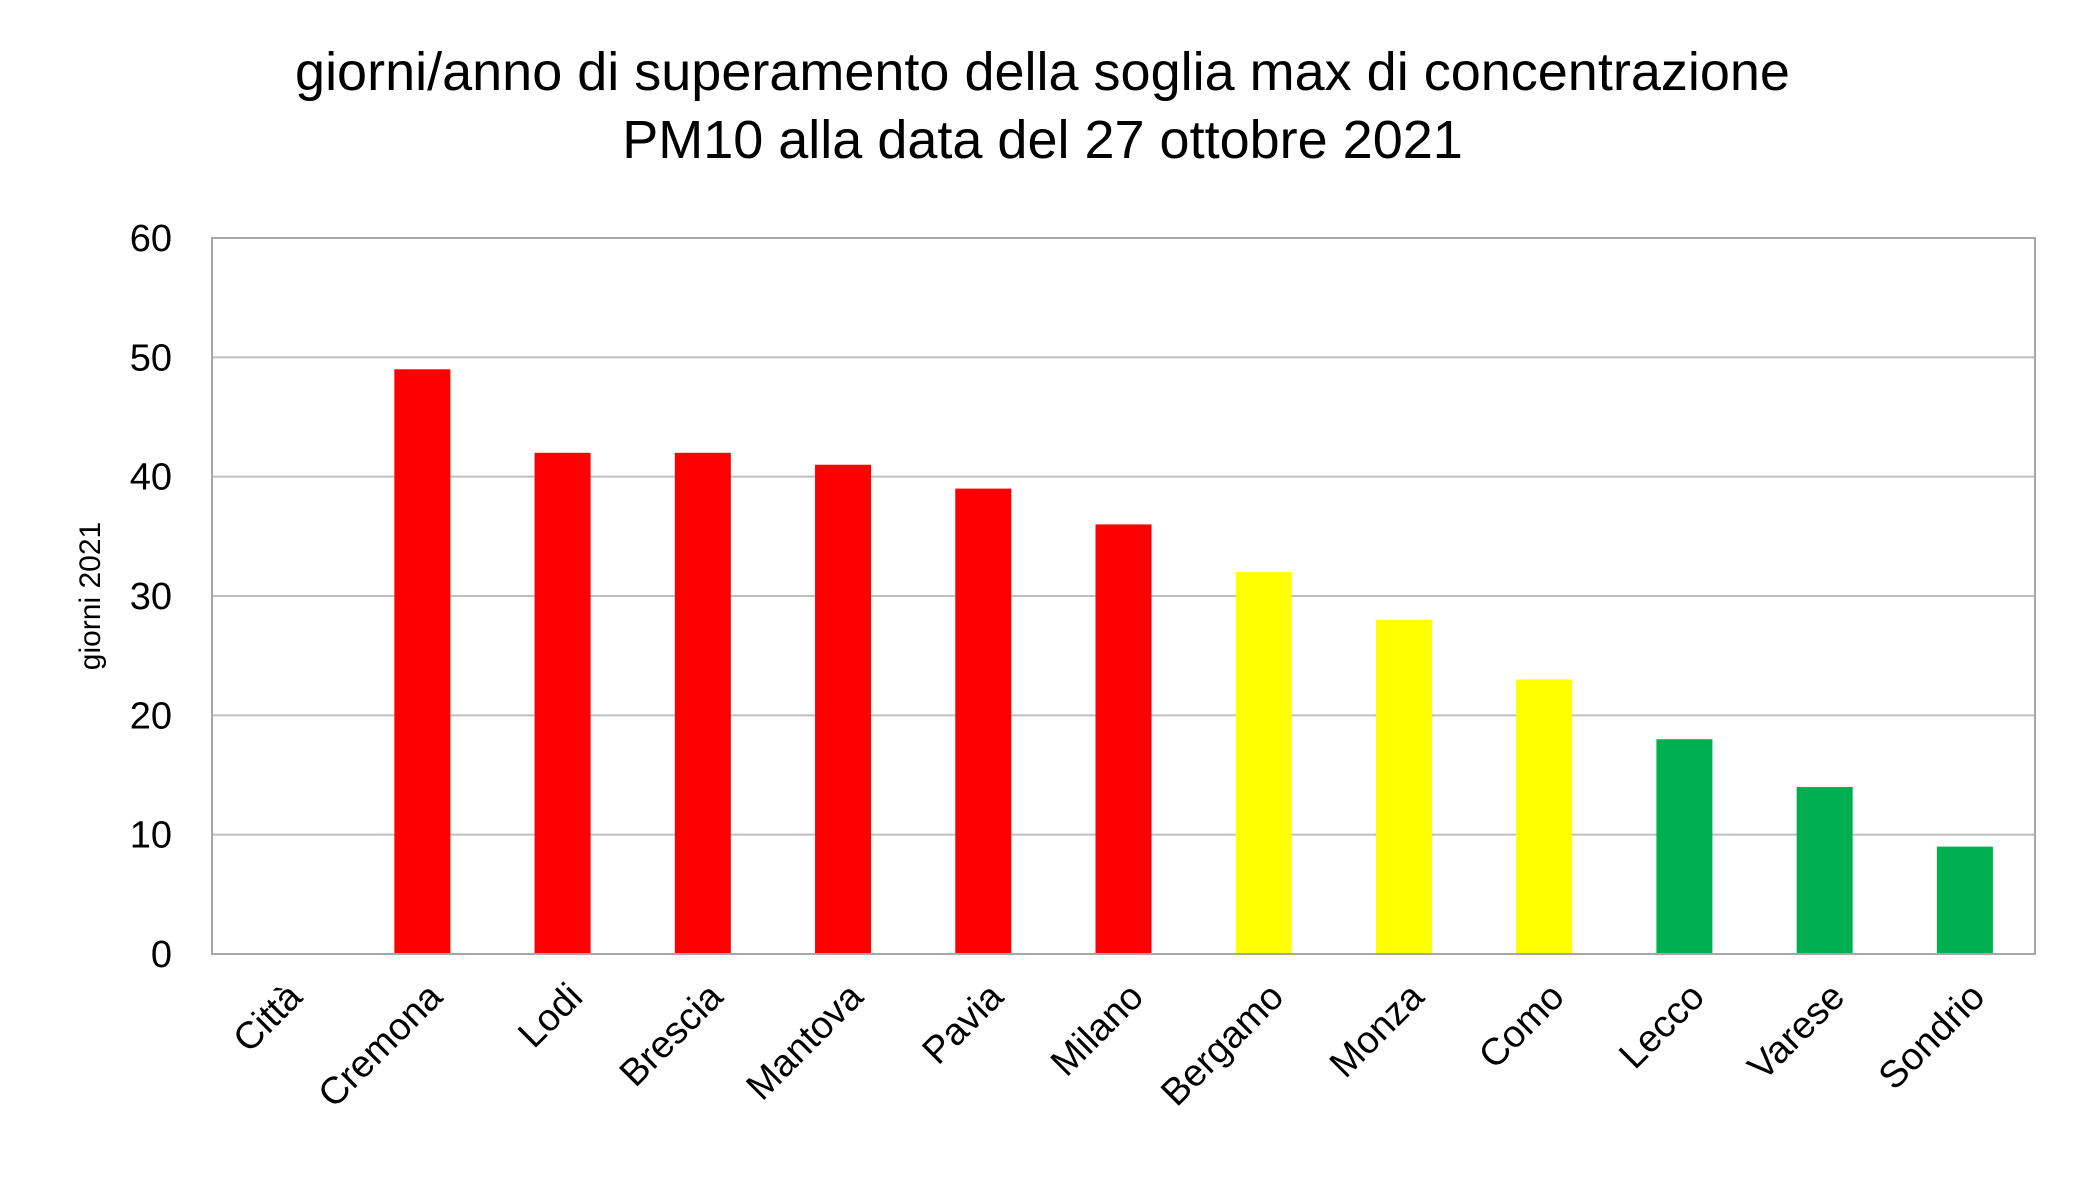 The width and height of the screenshot is (2085, 1177). What do you see at coordinates (1222, 1045) in the screenshot?
I see `x-tick-label: Bergamo` at bounding box center [1222, 1045].